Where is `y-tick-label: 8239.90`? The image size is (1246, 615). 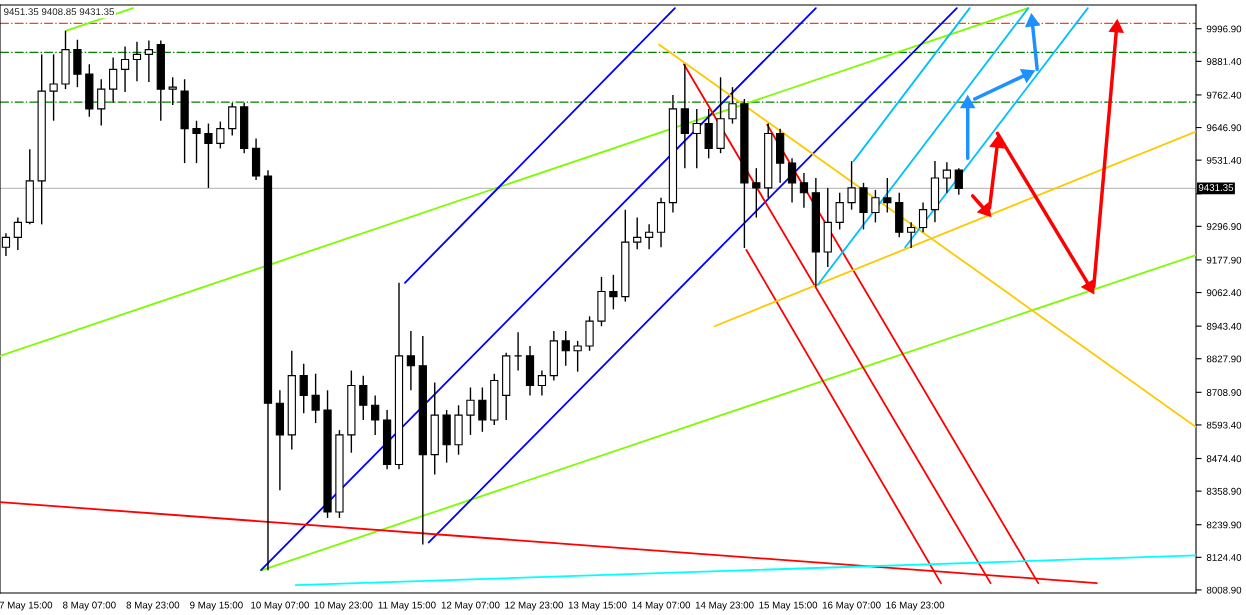
y-tick-label: 8239.90 is located at coordinates (1224, 525).